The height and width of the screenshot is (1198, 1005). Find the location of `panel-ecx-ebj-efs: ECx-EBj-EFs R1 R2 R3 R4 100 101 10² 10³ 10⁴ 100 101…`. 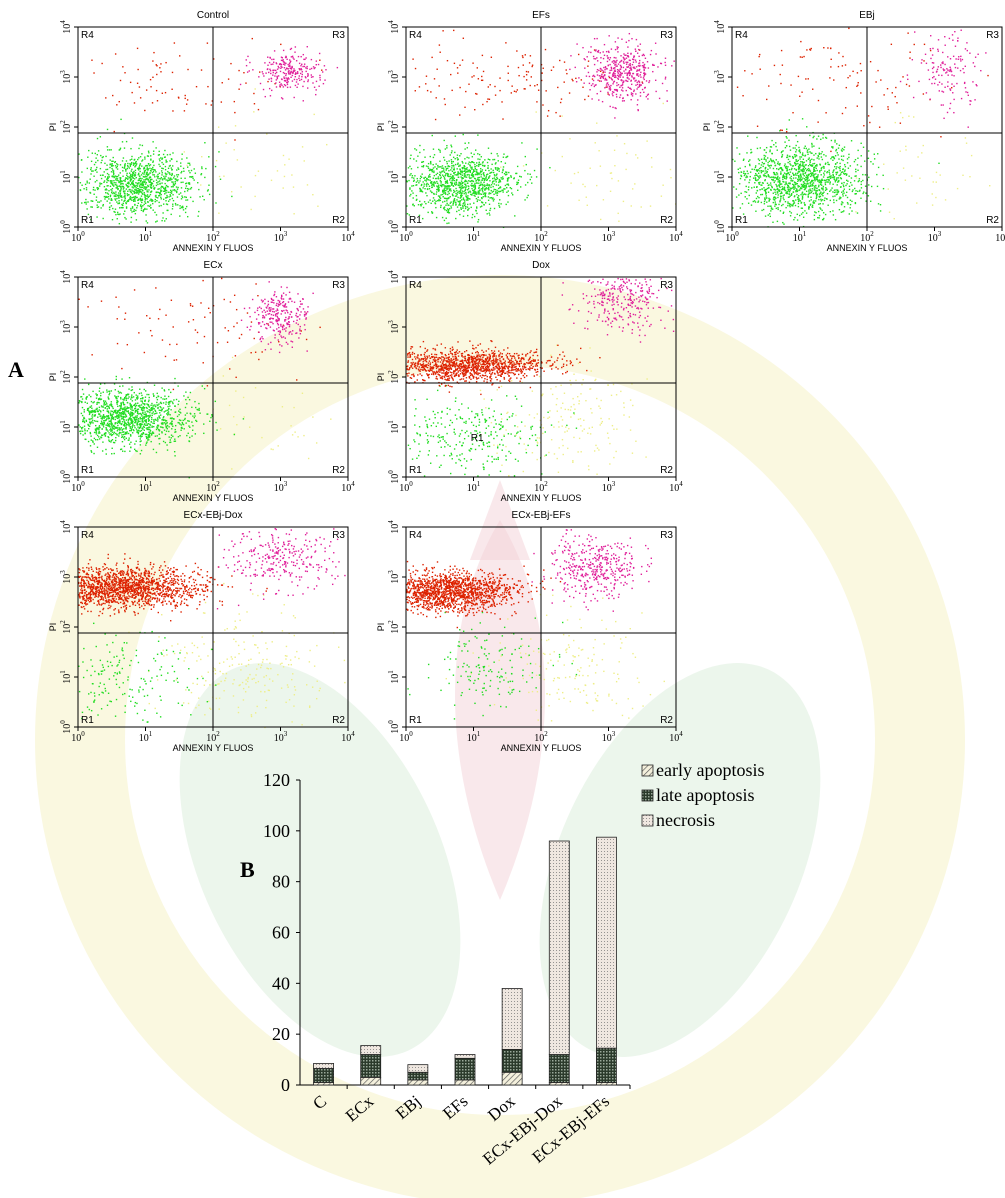

panel-ecx-ebj-efs: ECx-EBj-EFs R1 R2 R3 R4 100 101 10² 10³ 10⁴ 100 101… is located at coordinates (532, 630).